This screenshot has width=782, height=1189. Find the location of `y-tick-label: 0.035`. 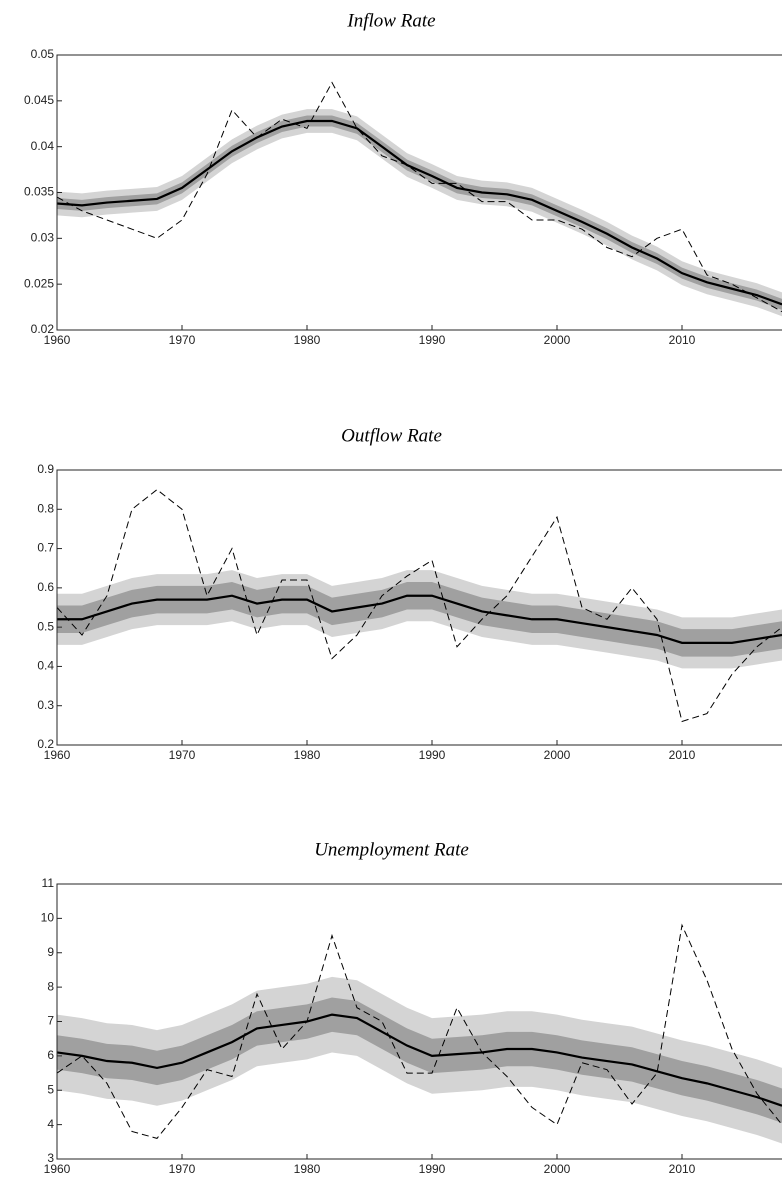

y-tick-label: 0.035 is located at coordinates (39, 192).